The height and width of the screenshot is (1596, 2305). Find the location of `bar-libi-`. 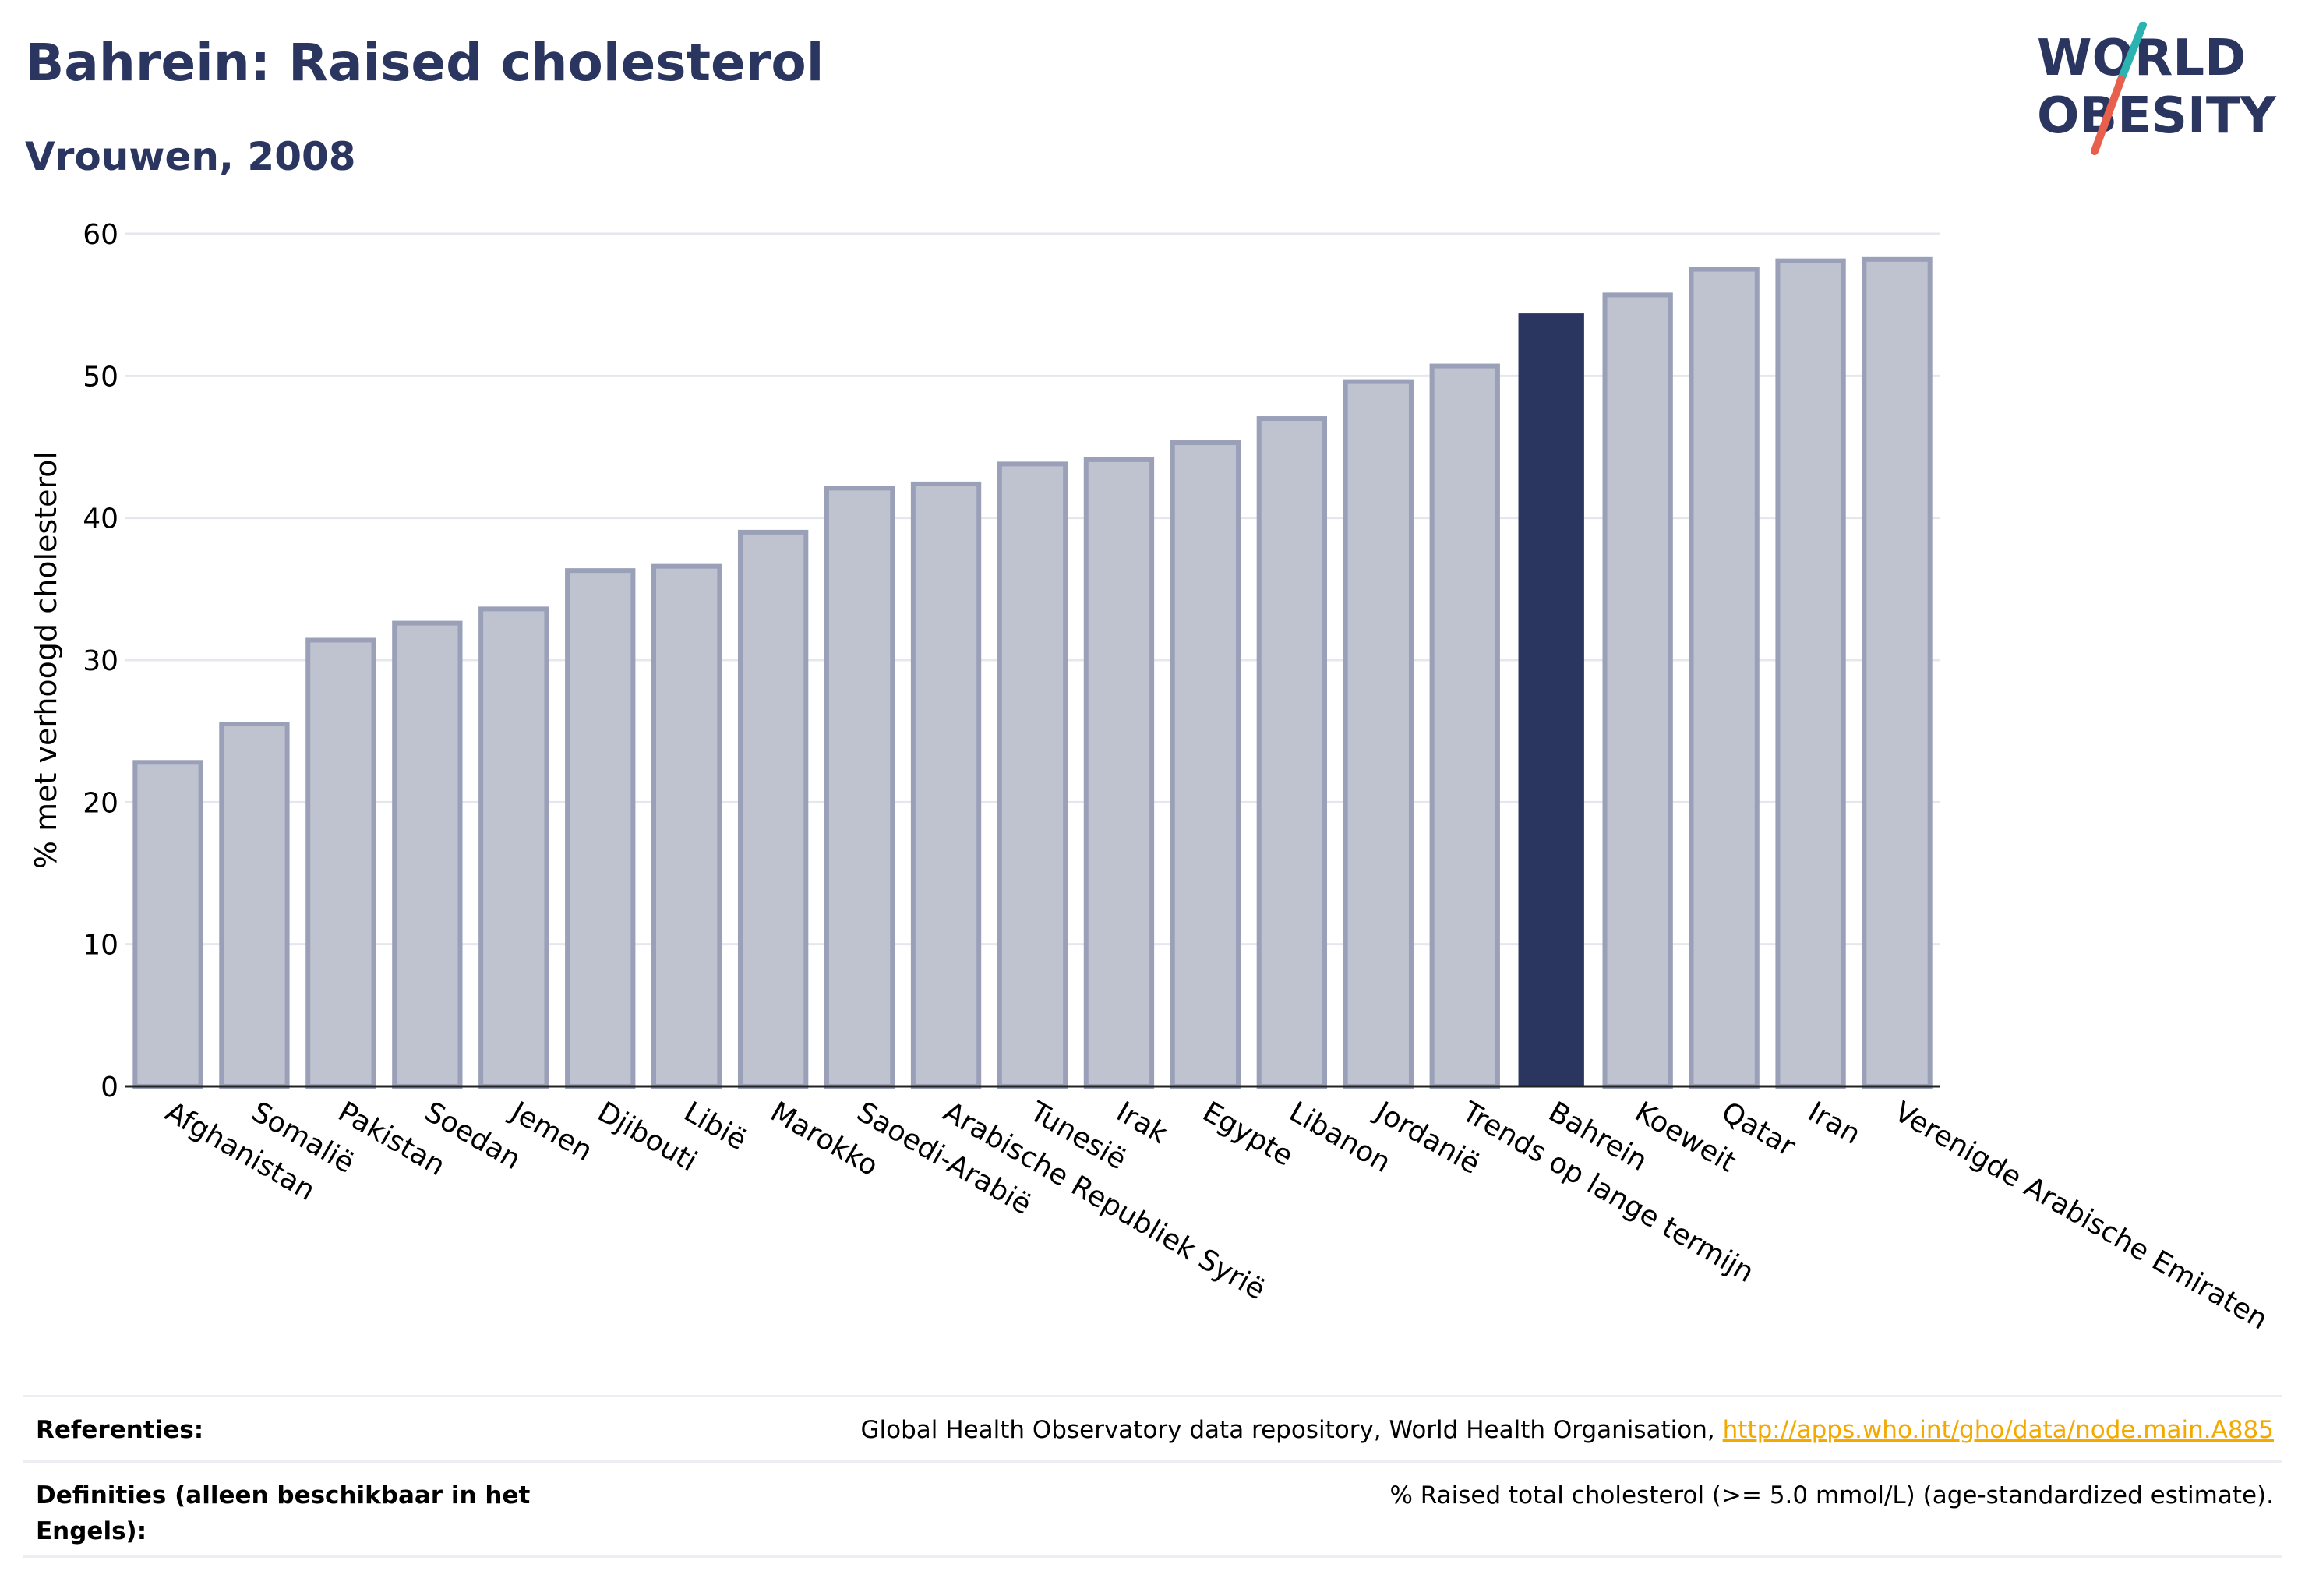

bar-libi- is located at coordinates (686, 826).